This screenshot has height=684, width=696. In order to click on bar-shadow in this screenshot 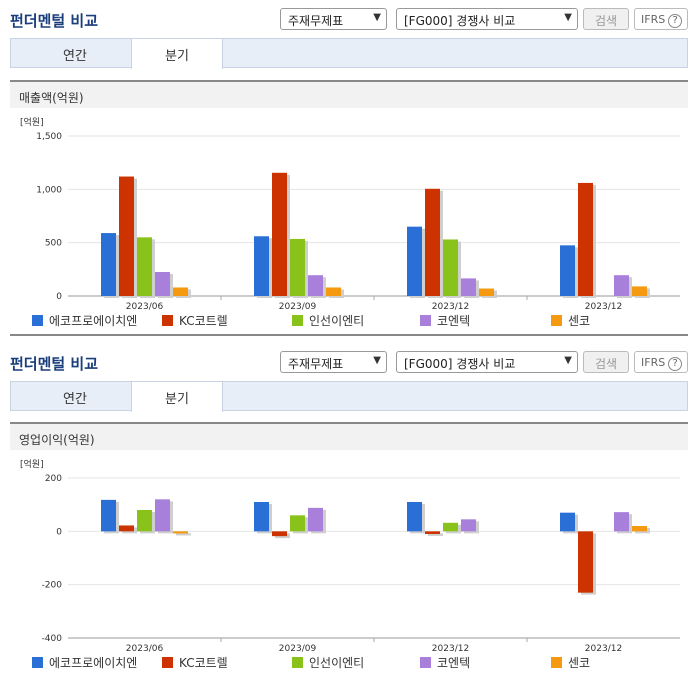, I will do `click(183, 534)`.